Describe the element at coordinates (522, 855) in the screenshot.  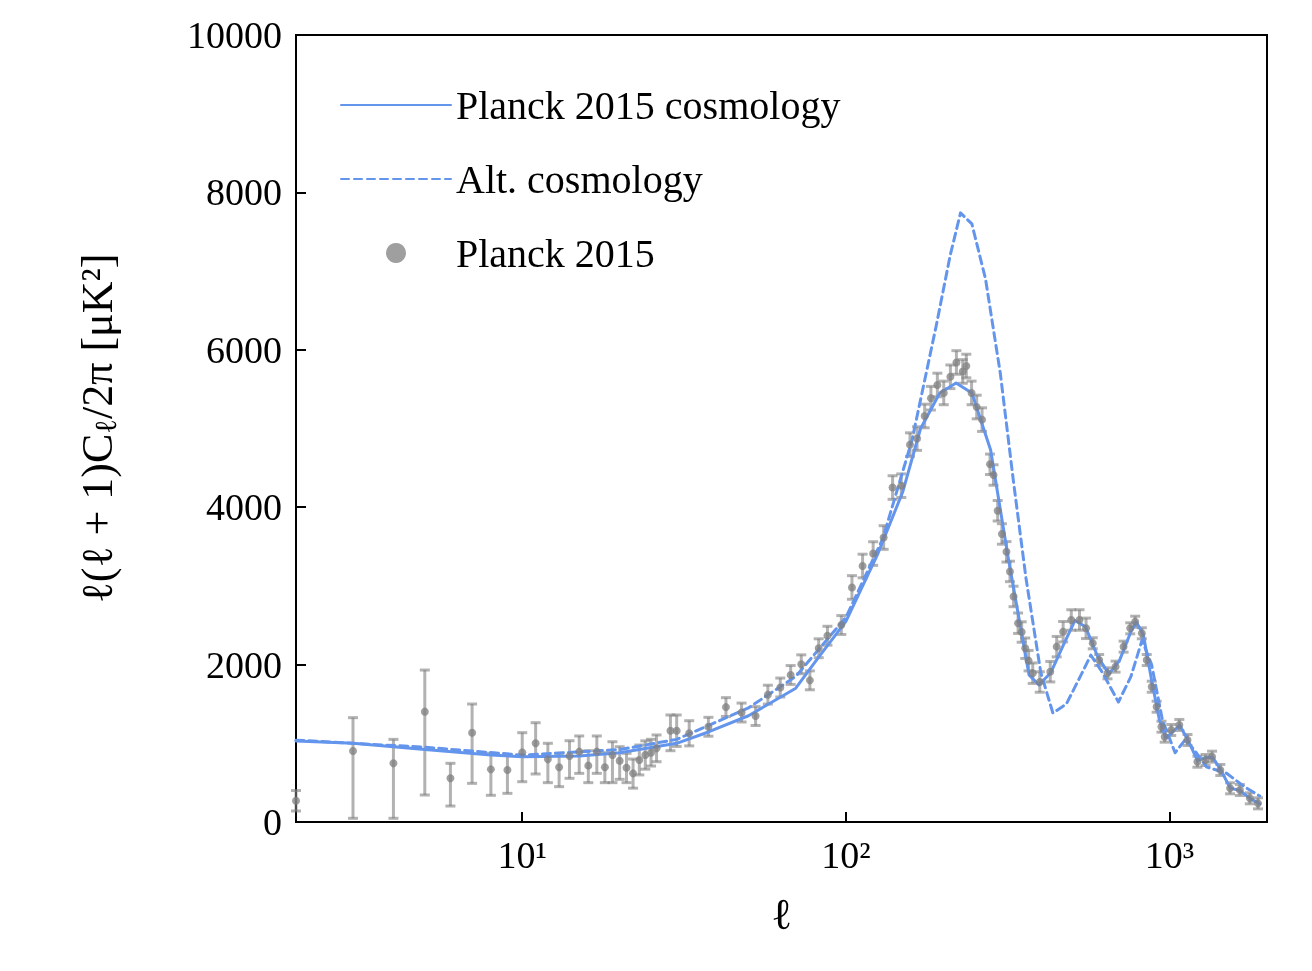
I see `x-tick-label: 10¹` at that location.